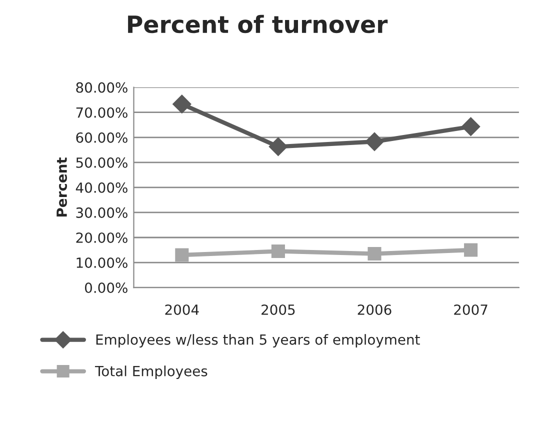 The image size is (535, 426). I want to click on legend-label: Employees w/less than 5 years of employment, so click(258, 341).